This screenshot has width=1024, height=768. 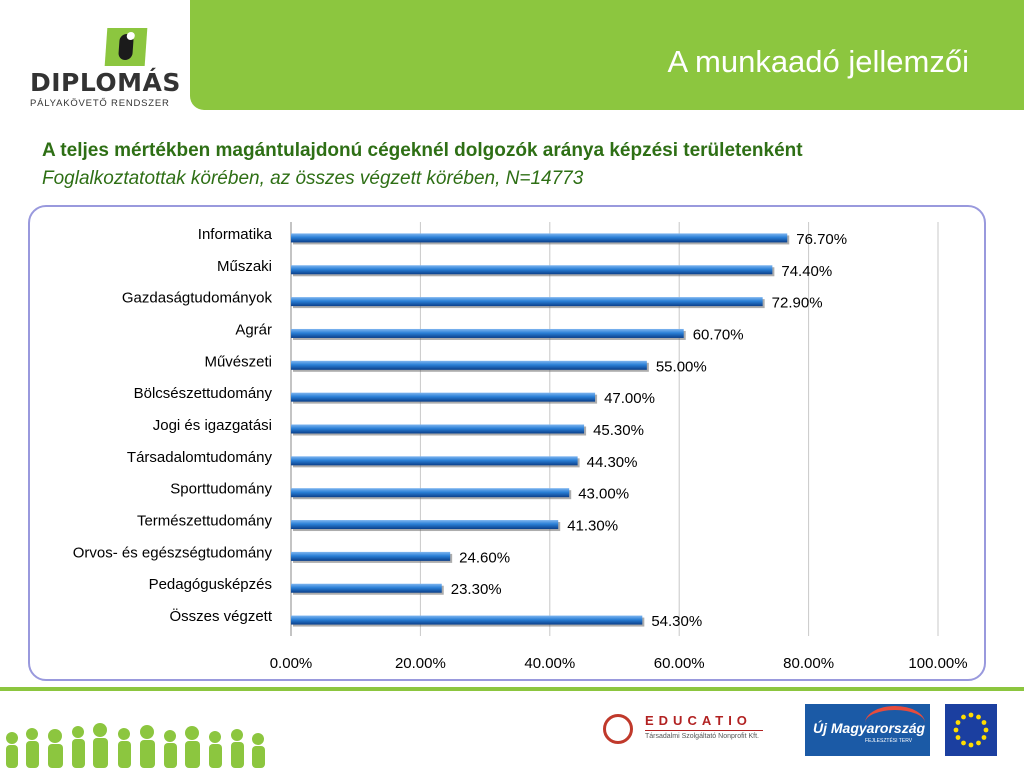 What do you see at coordinates (100, 103) in the screenshot?
I see `logo-subtitle: PÁLYAKÖVETŐ RENDSZER` at bounding box center [100, 103].